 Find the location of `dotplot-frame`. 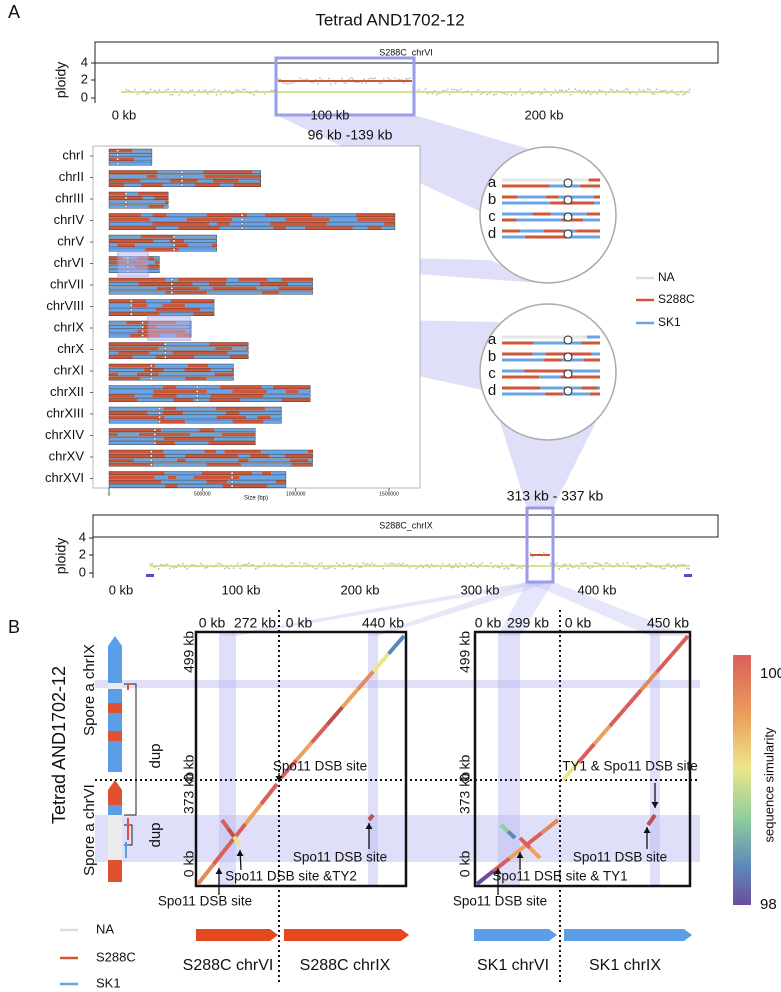

dotplot-frame is located at coordinates (301, 759).